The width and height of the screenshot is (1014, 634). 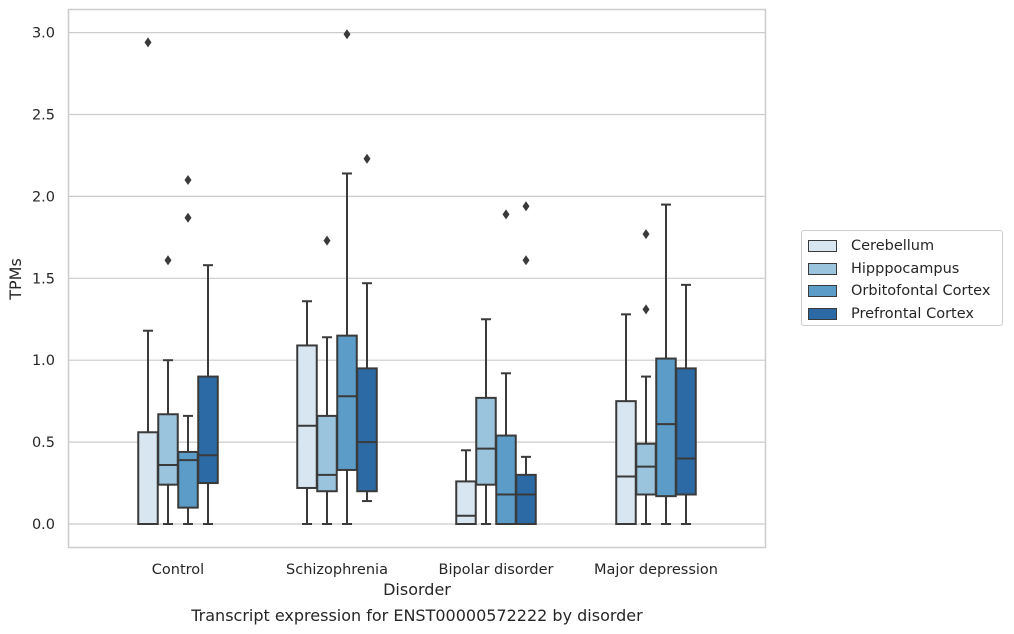 I want to click on box-orbitofontal-cortex-major-depression, so click(x=666, y=364).